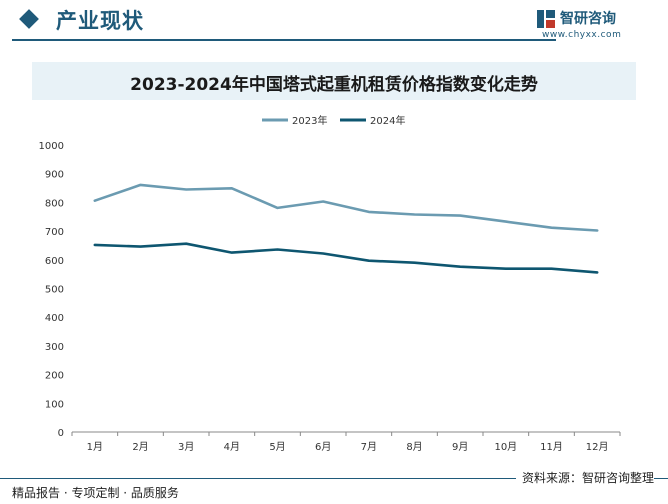  What do you see at coordinates (588, 19) in the screenshot?
I see `logo-name: 智研咨询` at bounding box center [588, 19].